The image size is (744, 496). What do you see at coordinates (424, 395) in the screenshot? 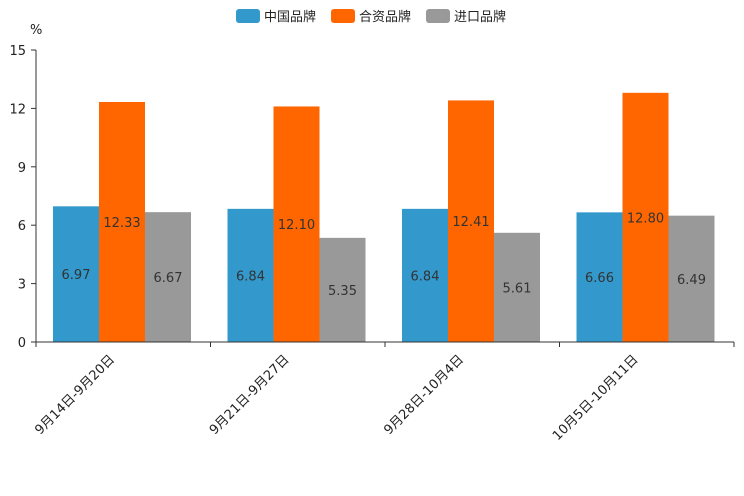
I see `x-tick-label: 9月28日-10月4日` at bounding box center [424, 395].